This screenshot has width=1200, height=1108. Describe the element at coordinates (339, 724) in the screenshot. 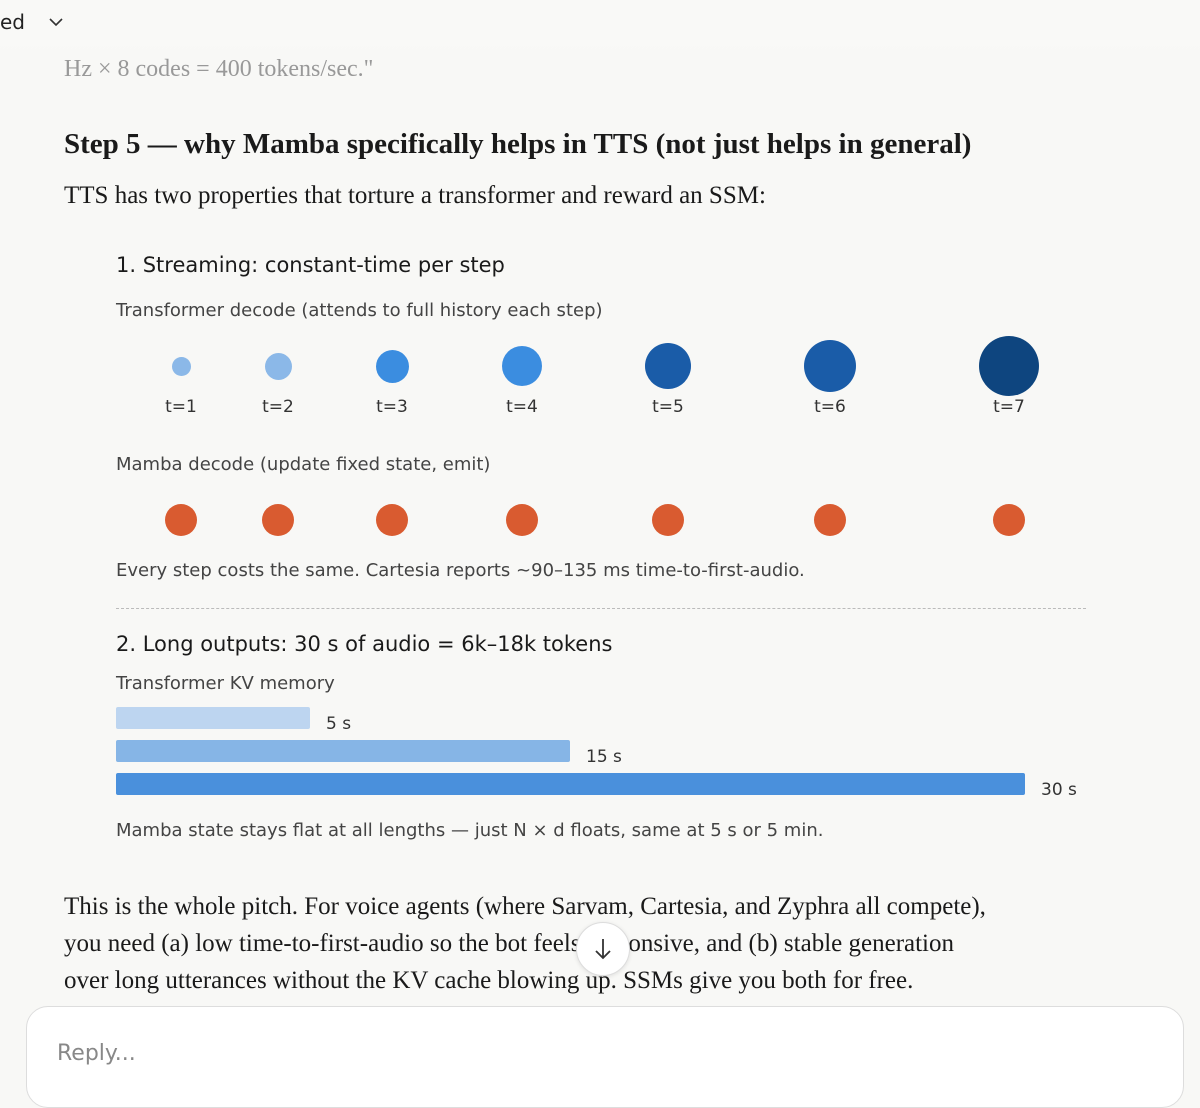

I see `bar-label: 5 s` at that location.